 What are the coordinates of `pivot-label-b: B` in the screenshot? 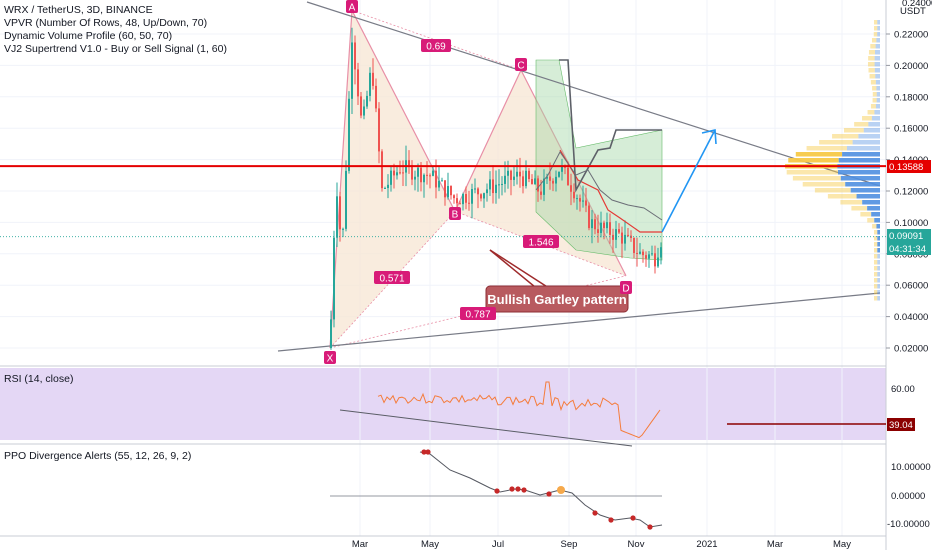 It's located at (455, 215).